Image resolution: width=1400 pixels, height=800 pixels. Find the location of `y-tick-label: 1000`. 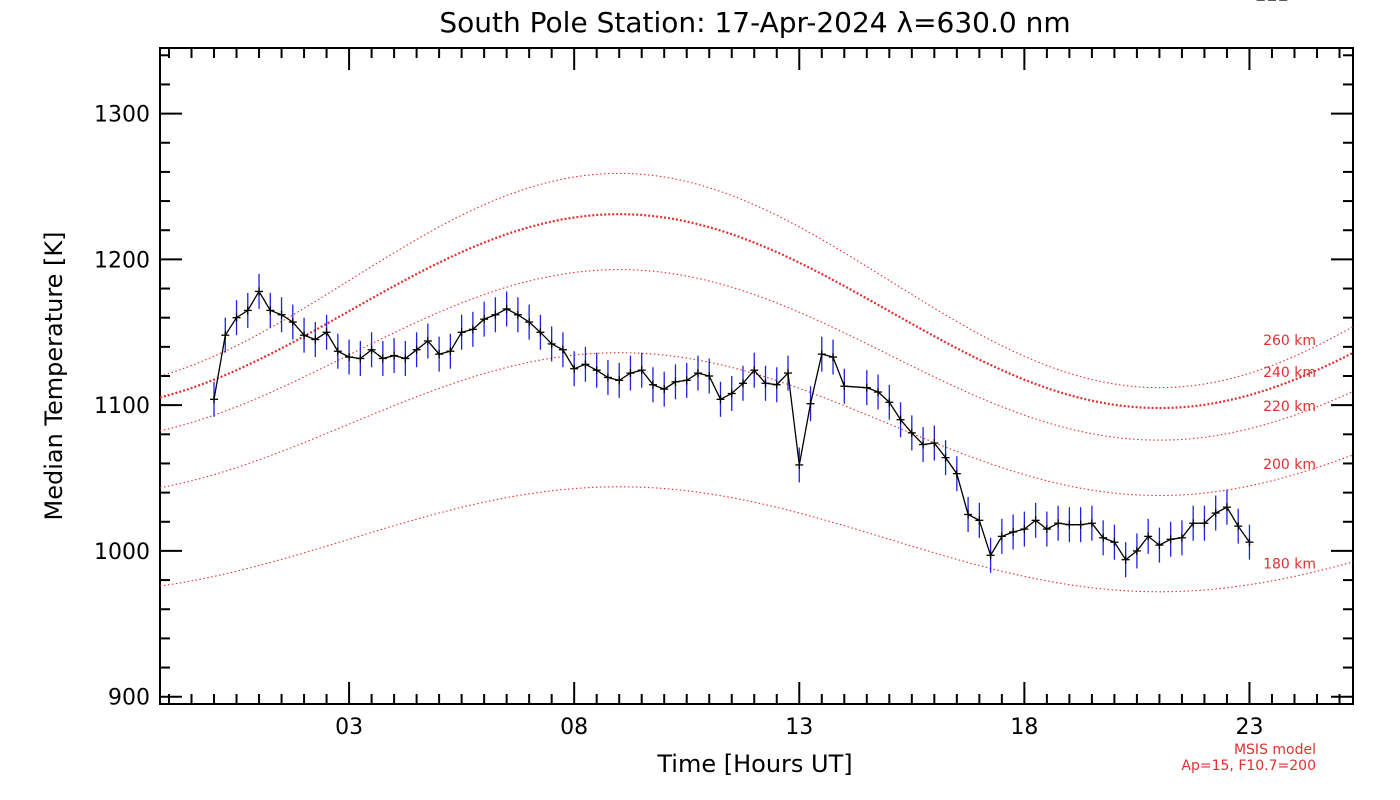

y-tick-label: 1000 is located at coordinates (122, 552).